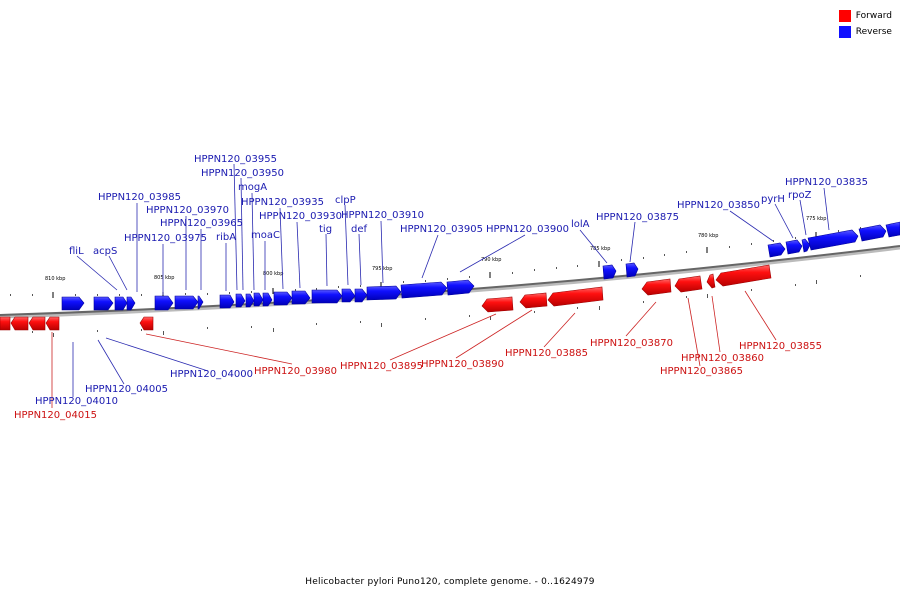 This screenshot has height=600, width=900. What do you see at coordinates (527, 229) in the screenshot?
I see `gene-label-HPPN120_03900: HPPN120_03900` at bounding box center [527, 229].